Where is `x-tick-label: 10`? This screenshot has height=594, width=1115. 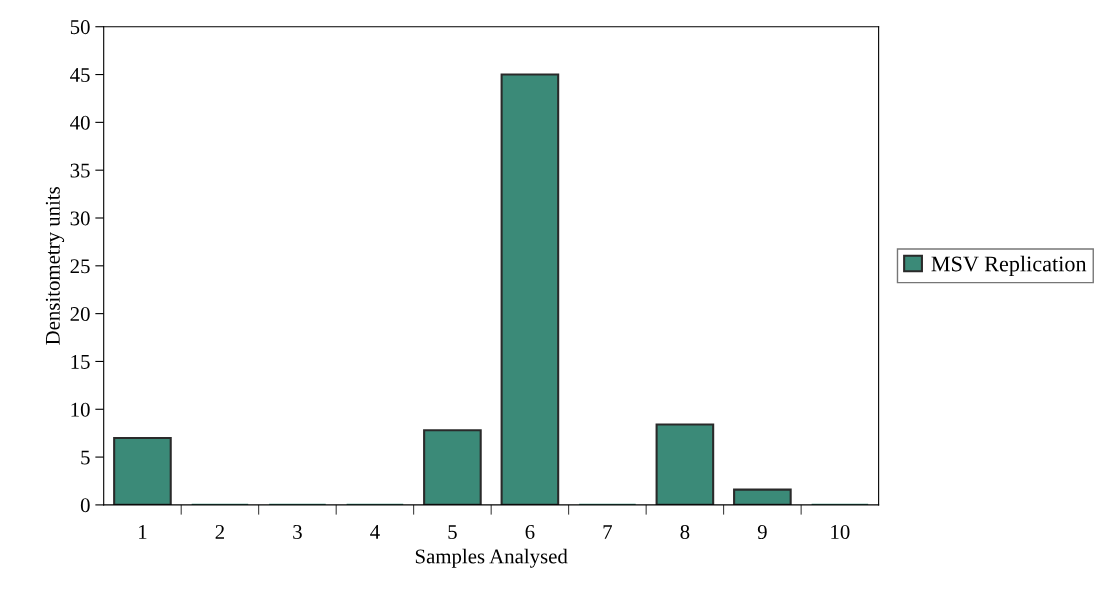 x-tick-label: 10 is located at coordinates (840, 532).